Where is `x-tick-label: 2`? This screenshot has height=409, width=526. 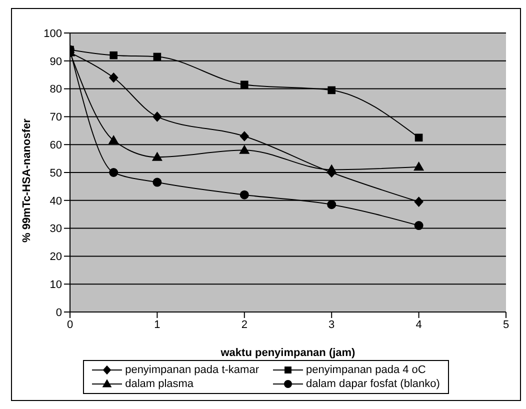 x-tick-label: 2 is located at coordinates (244, 324).